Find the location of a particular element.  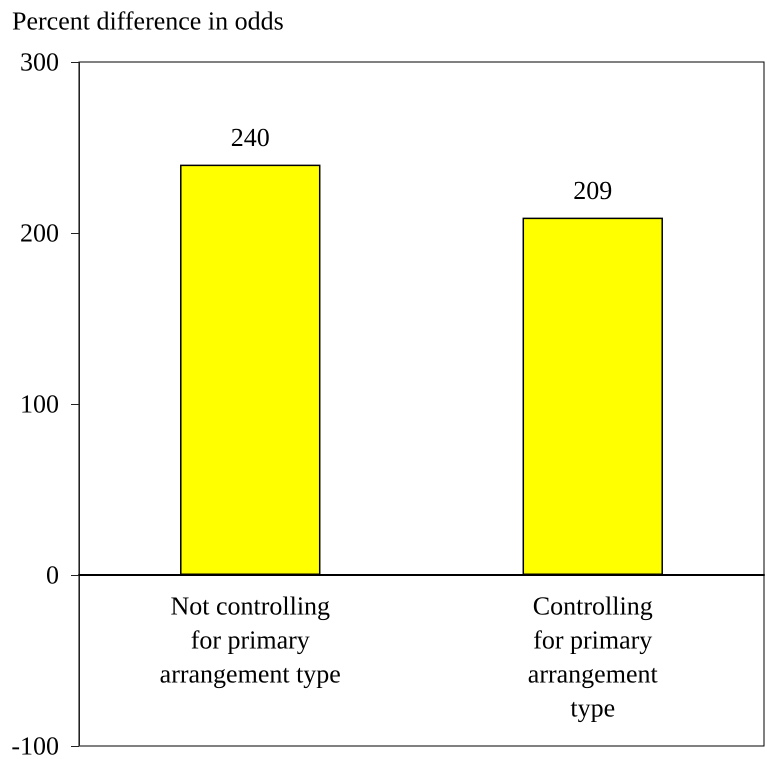

y-tick-label: -100 is located at coordinates (35, 745).